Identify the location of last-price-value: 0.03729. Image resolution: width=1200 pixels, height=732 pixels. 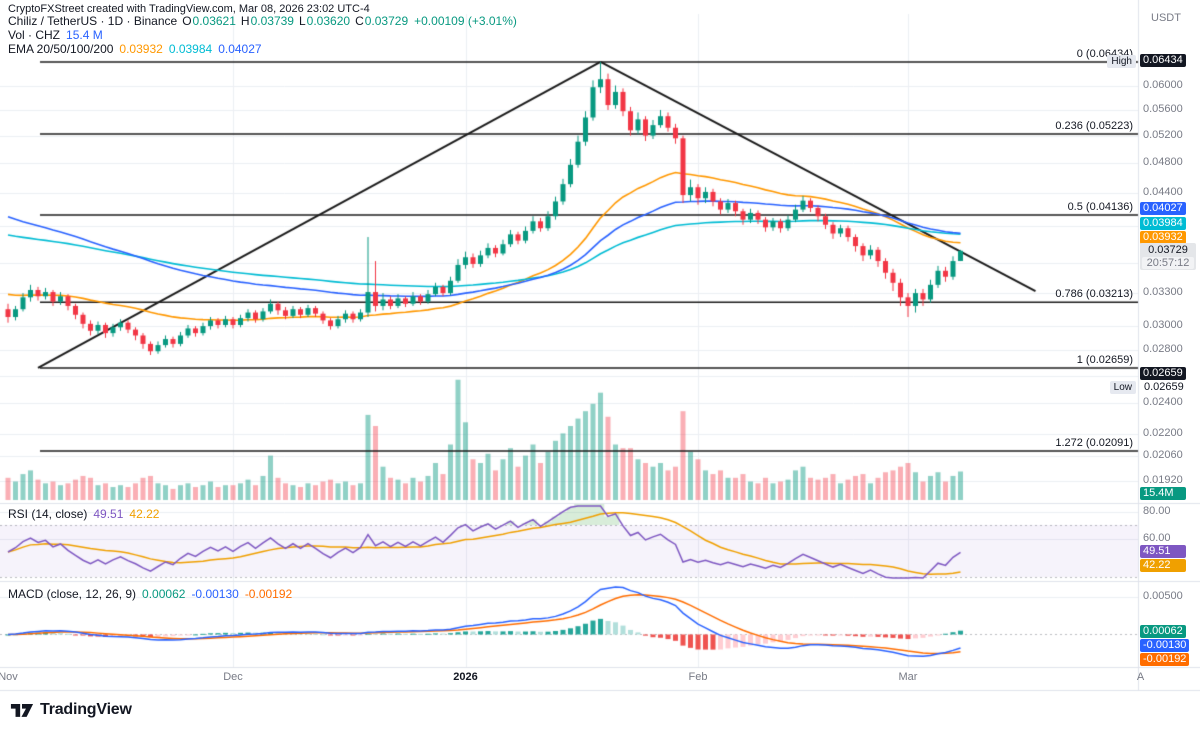
(1168, 250).